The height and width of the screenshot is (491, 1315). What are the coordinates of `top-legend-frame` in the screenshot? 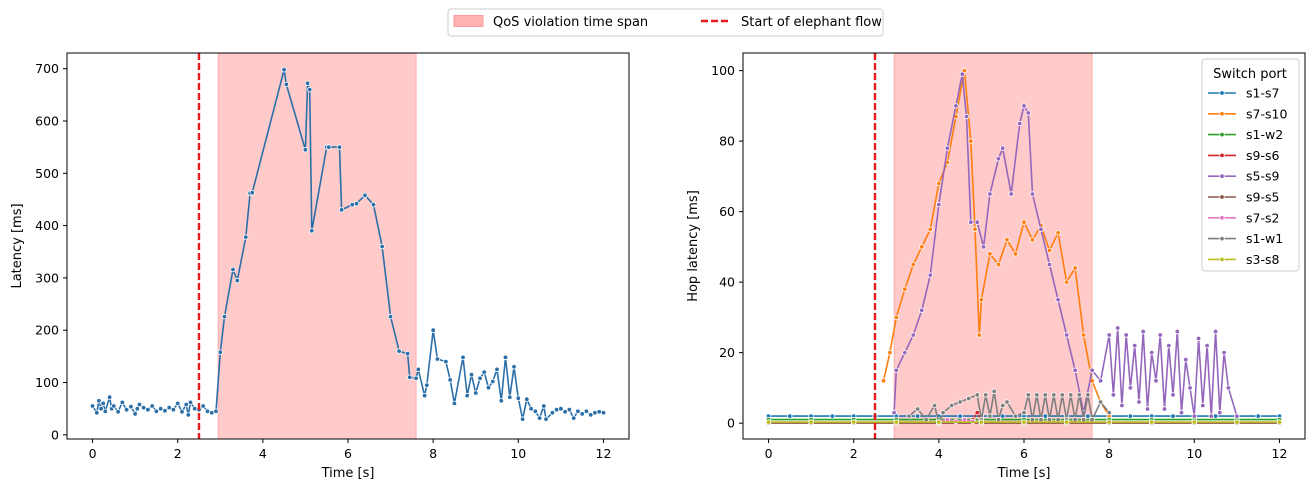 It's located at (665, 22).